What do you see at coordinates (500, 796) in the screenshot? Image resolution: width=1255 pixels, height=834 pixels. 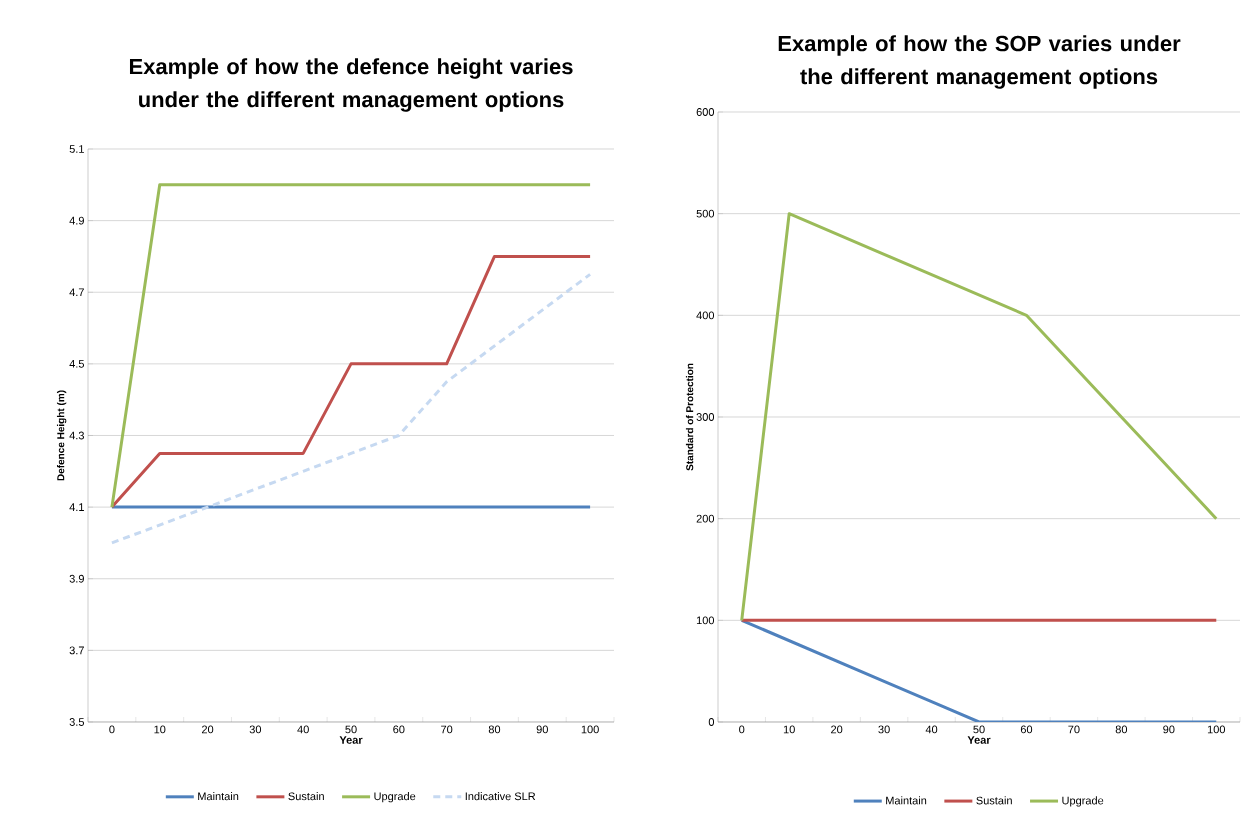 I see `legend-label: Indicative SLR` at bounding box center [500, 796].